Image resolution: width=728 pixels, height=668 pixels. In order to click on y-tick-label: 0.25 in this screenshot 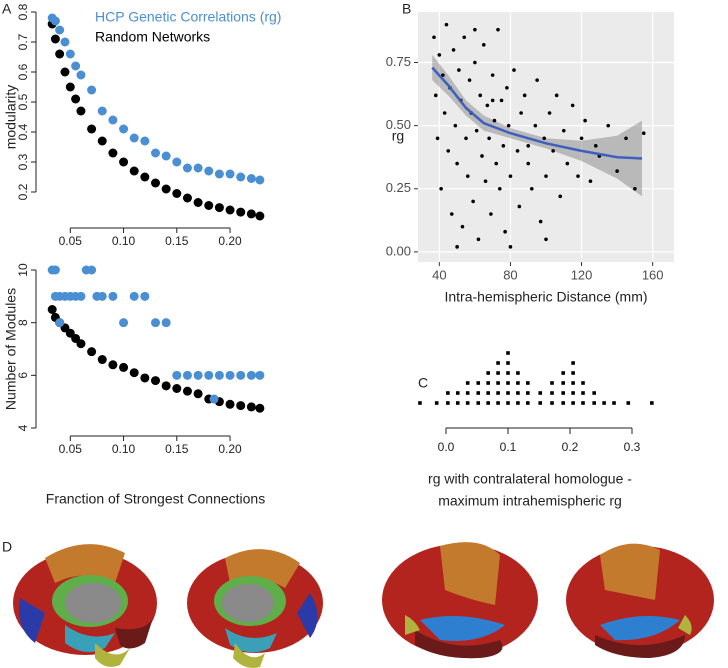, I will do `click(398, 187)`.